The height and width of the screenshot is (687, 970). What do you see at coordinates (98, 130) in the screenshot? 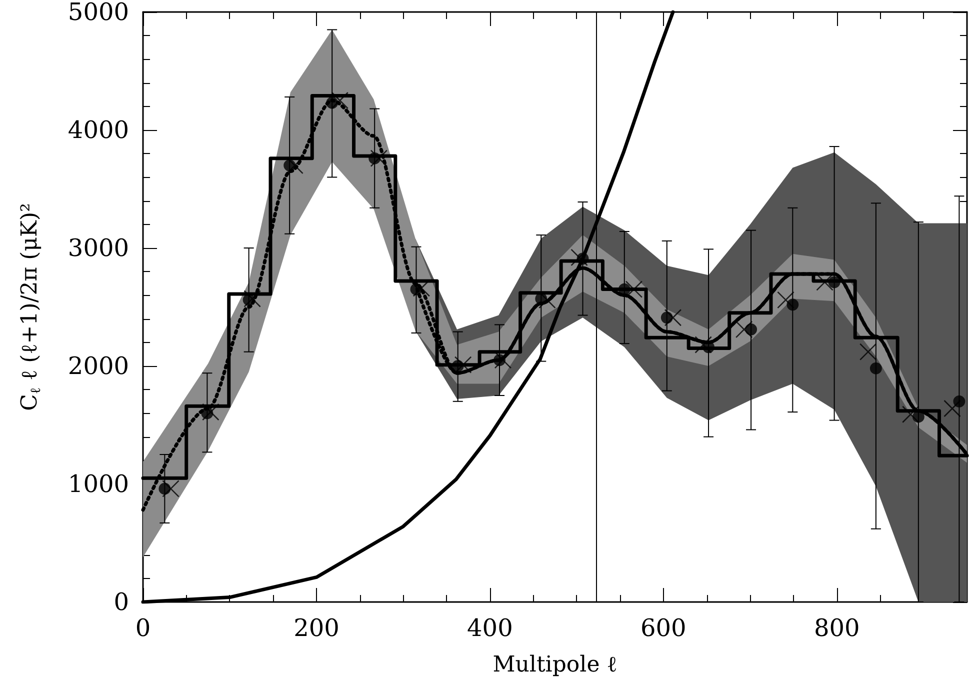
I see `y-tick-label: 4000` at bounding box center [98, 130].